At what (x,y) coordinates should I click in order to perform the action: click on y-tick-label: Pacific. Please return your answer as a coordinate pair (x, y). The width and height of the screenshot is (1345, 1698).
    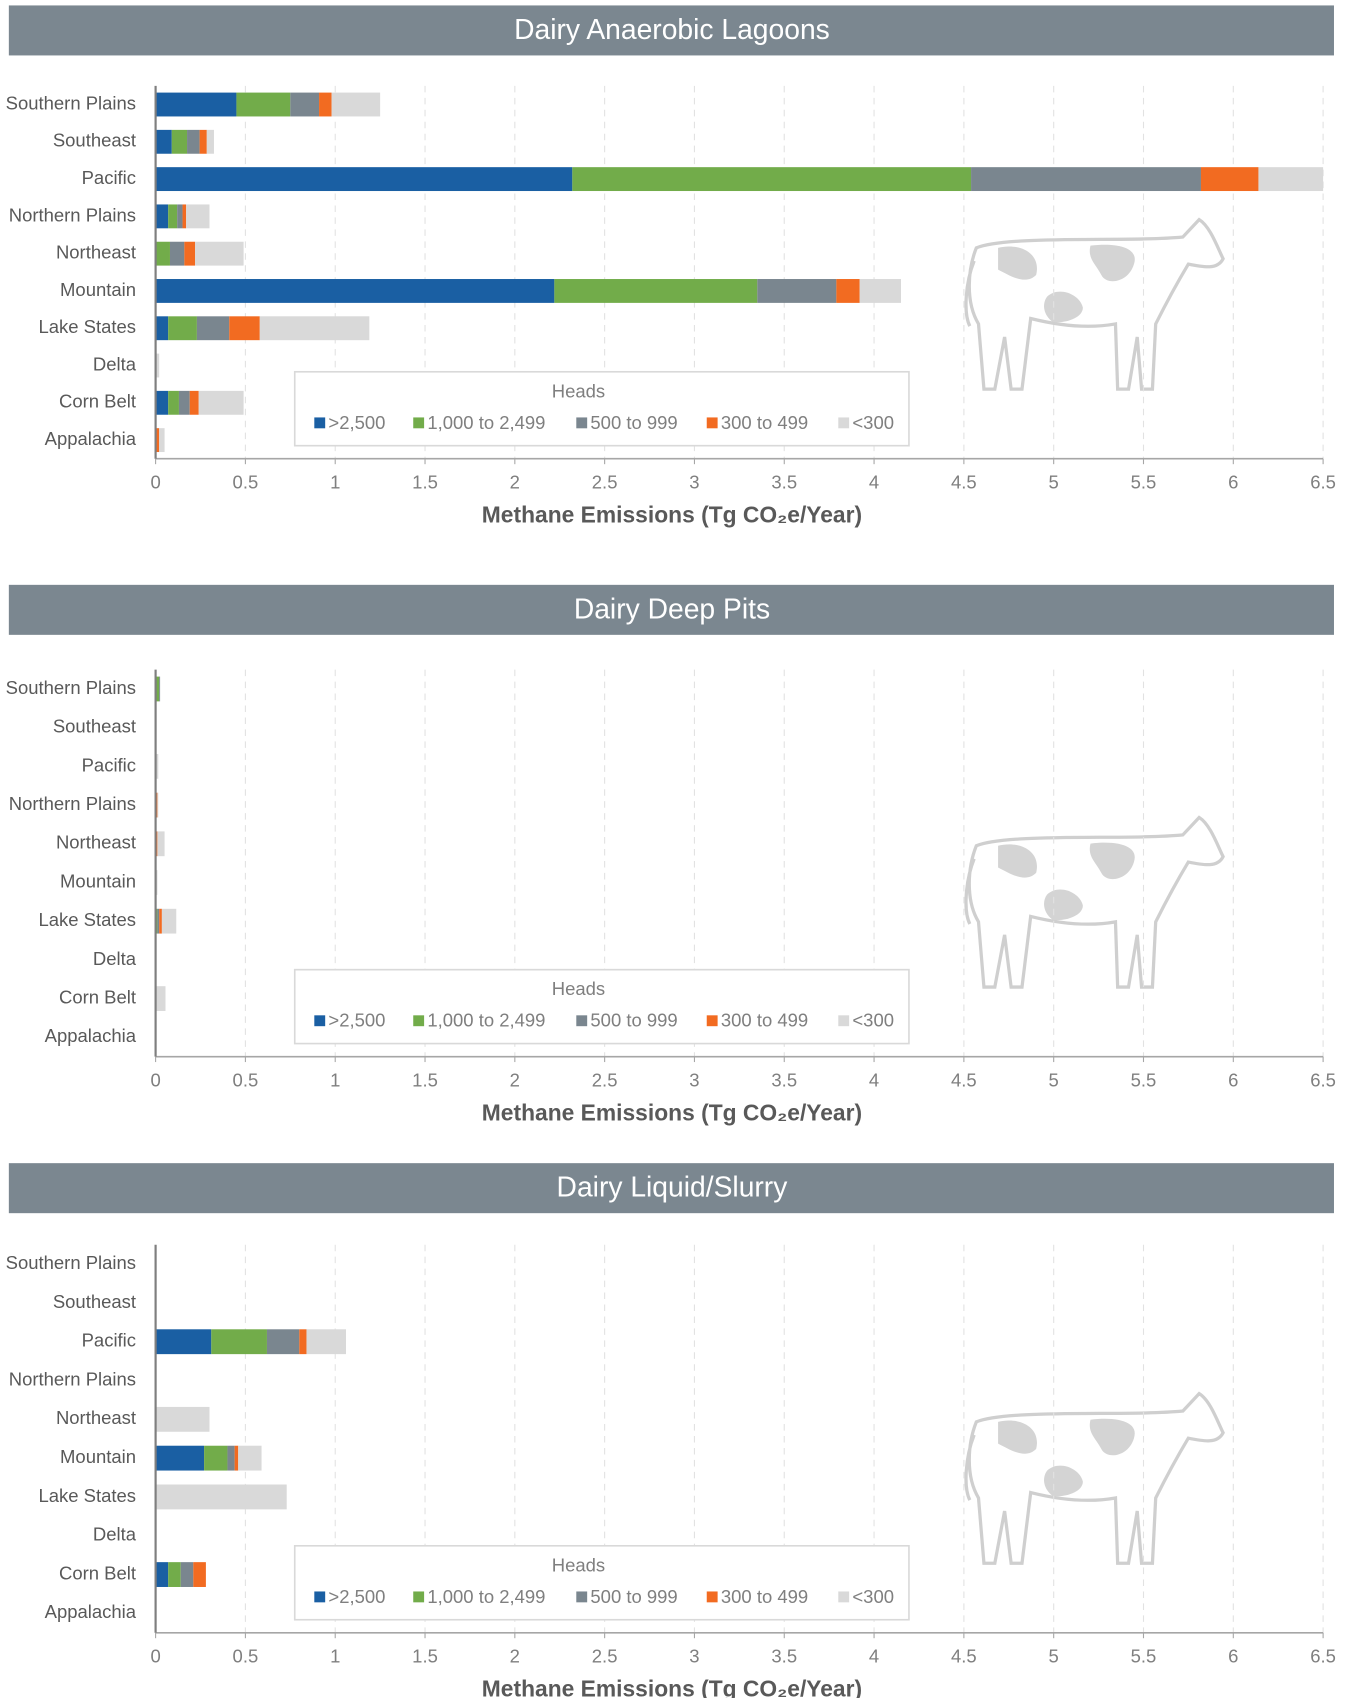
    Looking at the image, I should click on (109, 1340).